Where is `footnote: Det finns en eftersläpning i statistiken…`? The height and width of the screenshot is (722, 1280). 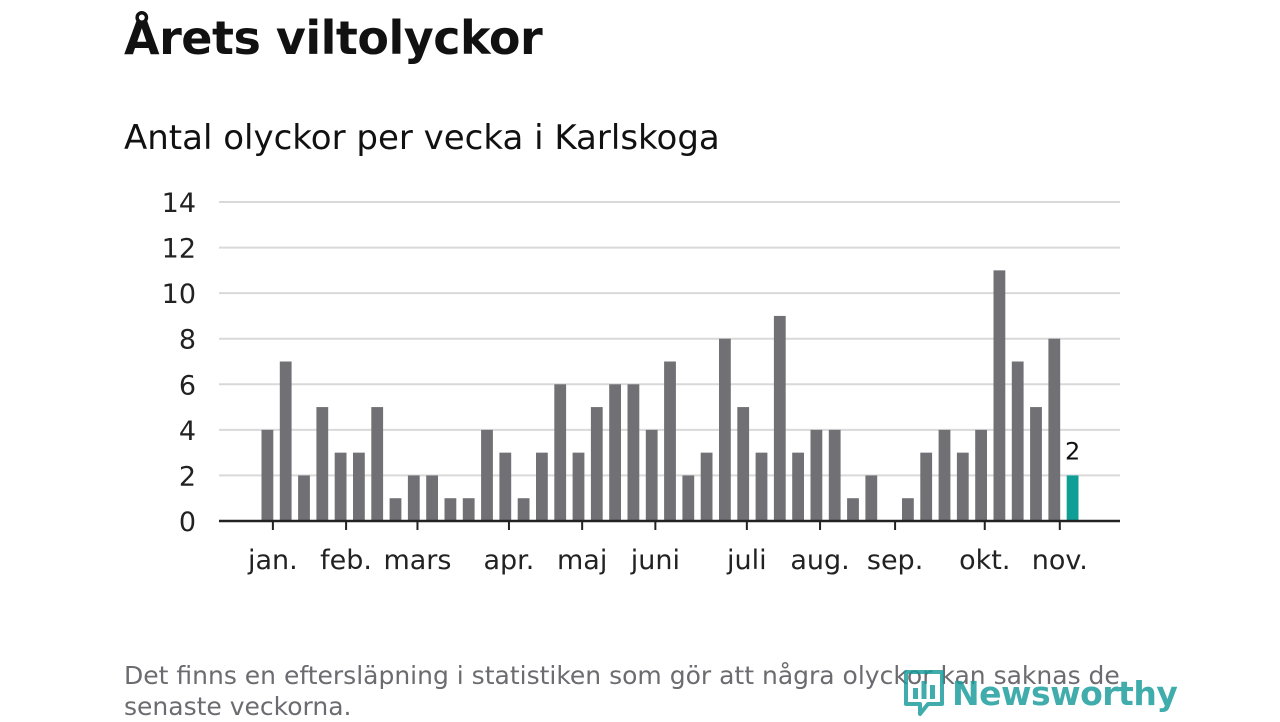 footnote: Det finns en eftersläpning i statistiken… is located at coordinates (622, 691).